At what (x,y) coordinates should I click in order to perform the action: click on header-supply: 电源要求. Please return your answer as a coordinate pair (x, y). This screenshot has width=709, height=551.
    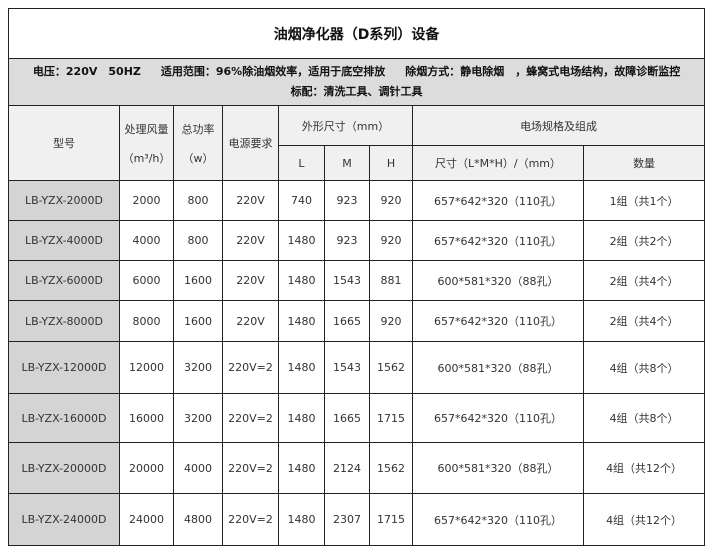
    Looking at the image, I should click on (250, 143).